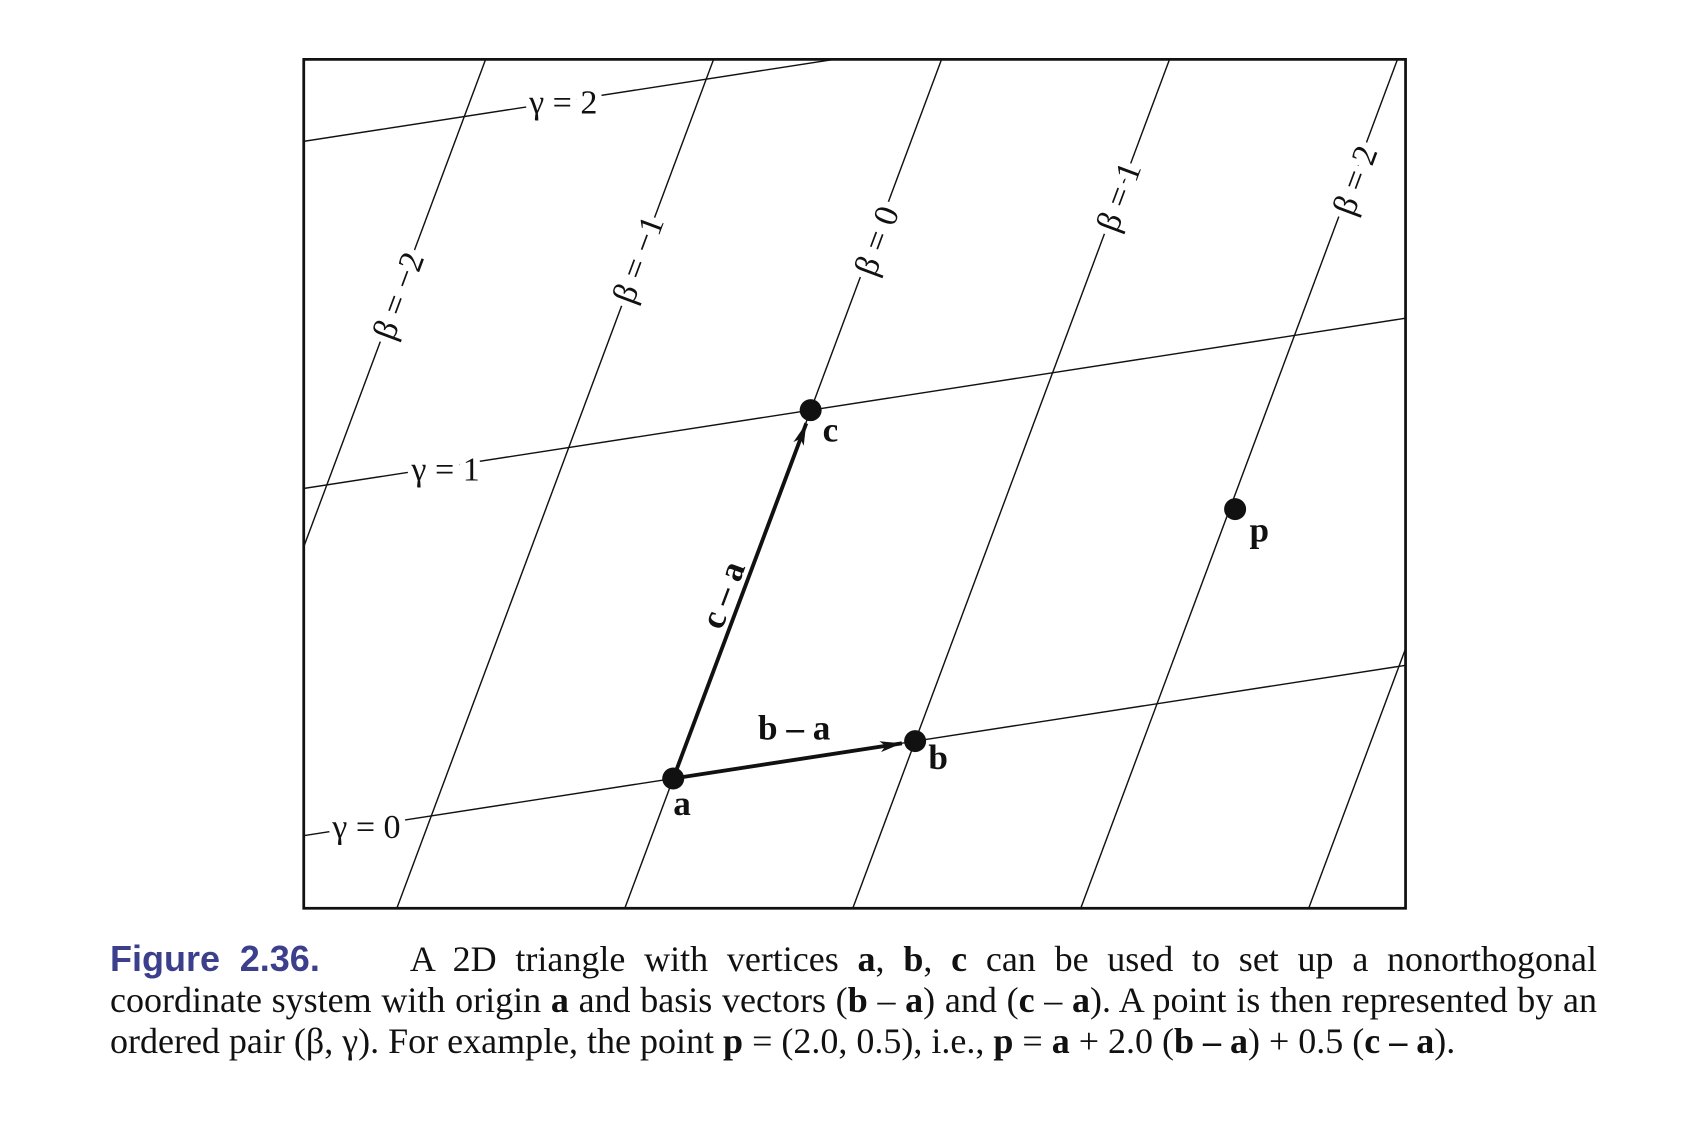 The width and height of the screenshot is (1706, 1126). I want to click on caption-text: ) + 0.5 (, so click(1306, 1041).